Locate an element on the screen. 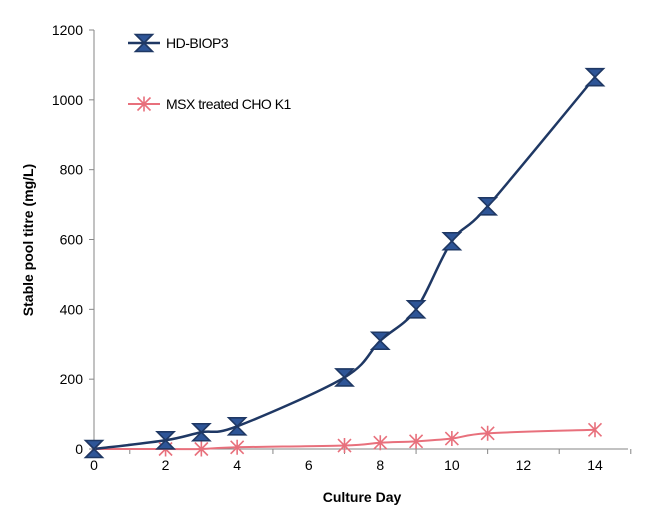 This screenshot has width=650, height=512. x-tick-labels: 0 2 4 6 8 10 12 14 is located at coordinates (346, 465).